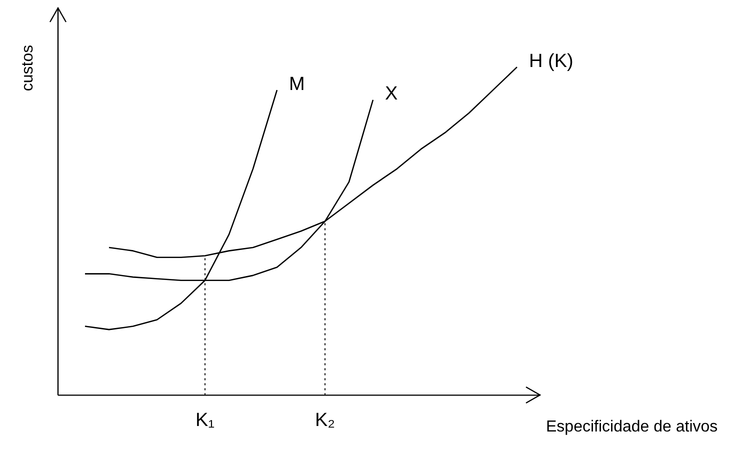 This screenshot has height=466, width=738. What do you see at coordinates (297, 84) in the screenshot?
I see `series-label: M` at bounding box center [297, 84].